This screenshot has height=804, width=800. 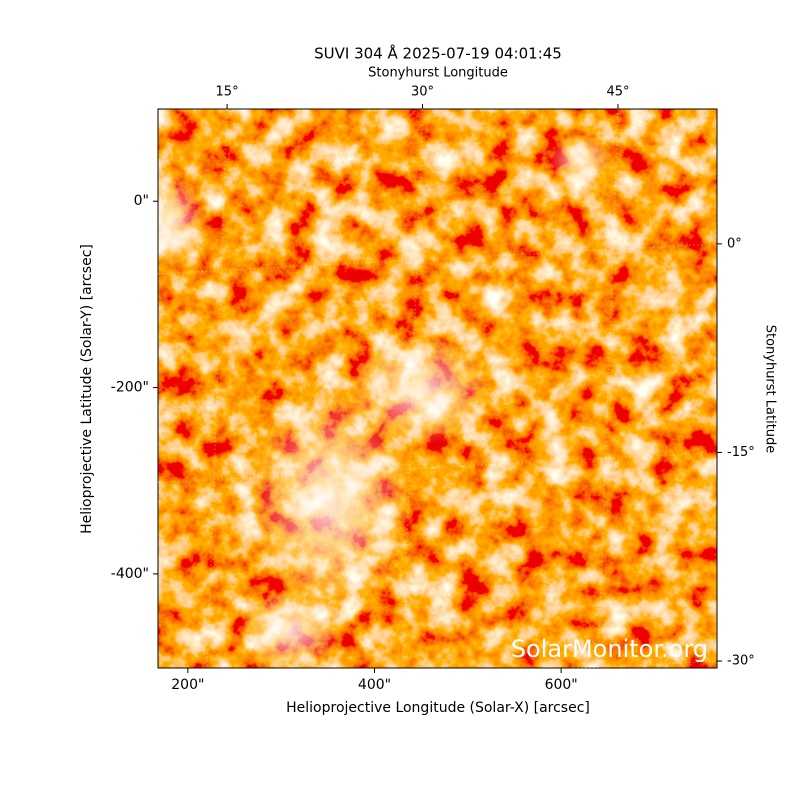 I want to click on top-tick-label: 15°, so click(x=227, y=92).